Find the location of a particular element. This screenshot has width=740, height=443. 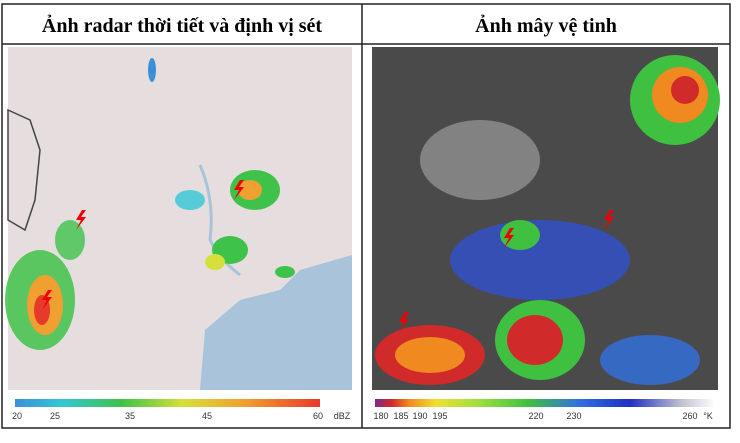

colorbar-tick: 195 is located at coordinates (439, 416).